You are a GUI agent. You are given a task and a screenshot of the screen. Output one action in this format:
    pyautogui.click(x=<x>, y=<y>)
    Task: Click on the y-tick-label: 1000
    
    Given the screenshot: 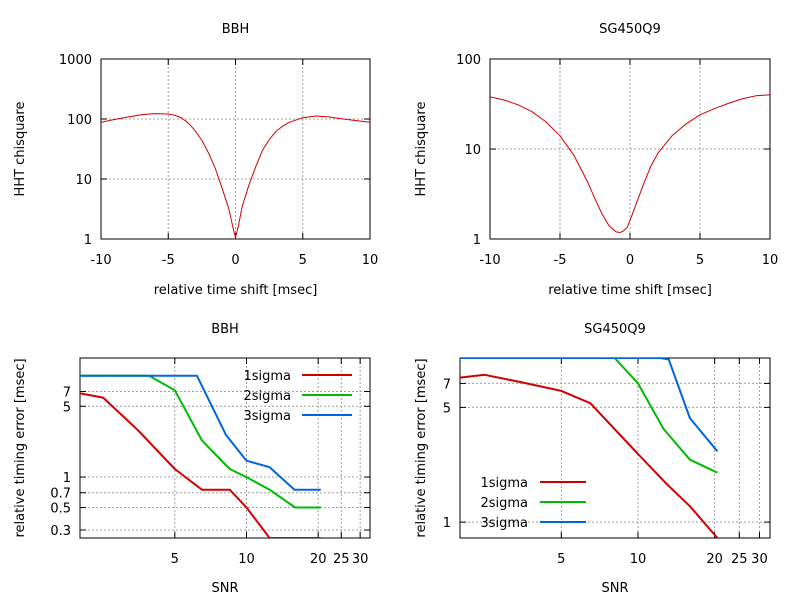 What is the action you would take?
    pyautogui.click(x=75, y=60)
    